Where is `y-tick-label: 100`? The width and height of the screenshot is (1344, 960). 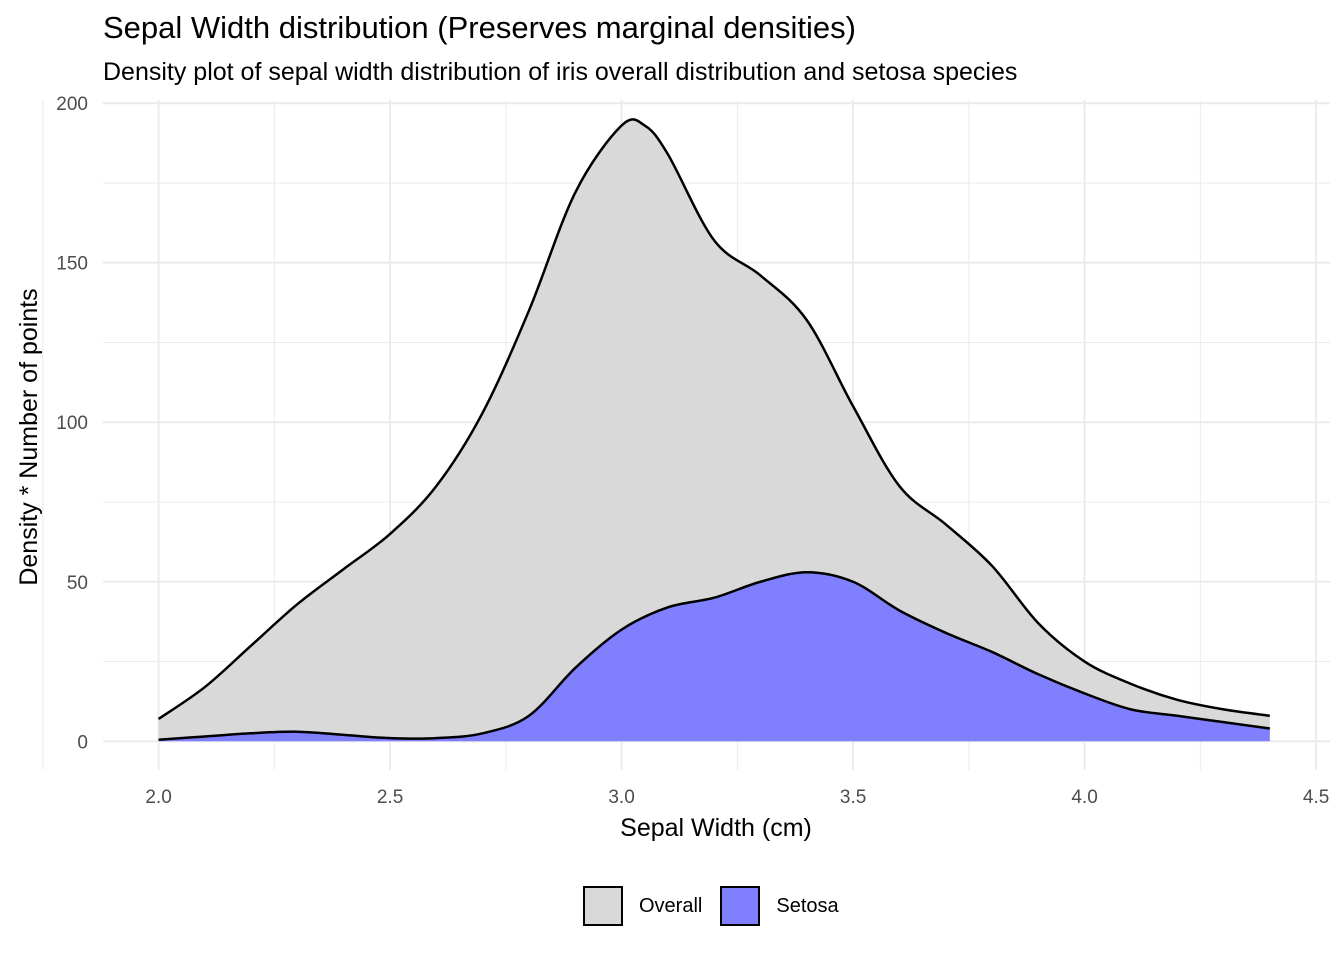 y-tick-label: 100 is located at coordinates (72, 423).